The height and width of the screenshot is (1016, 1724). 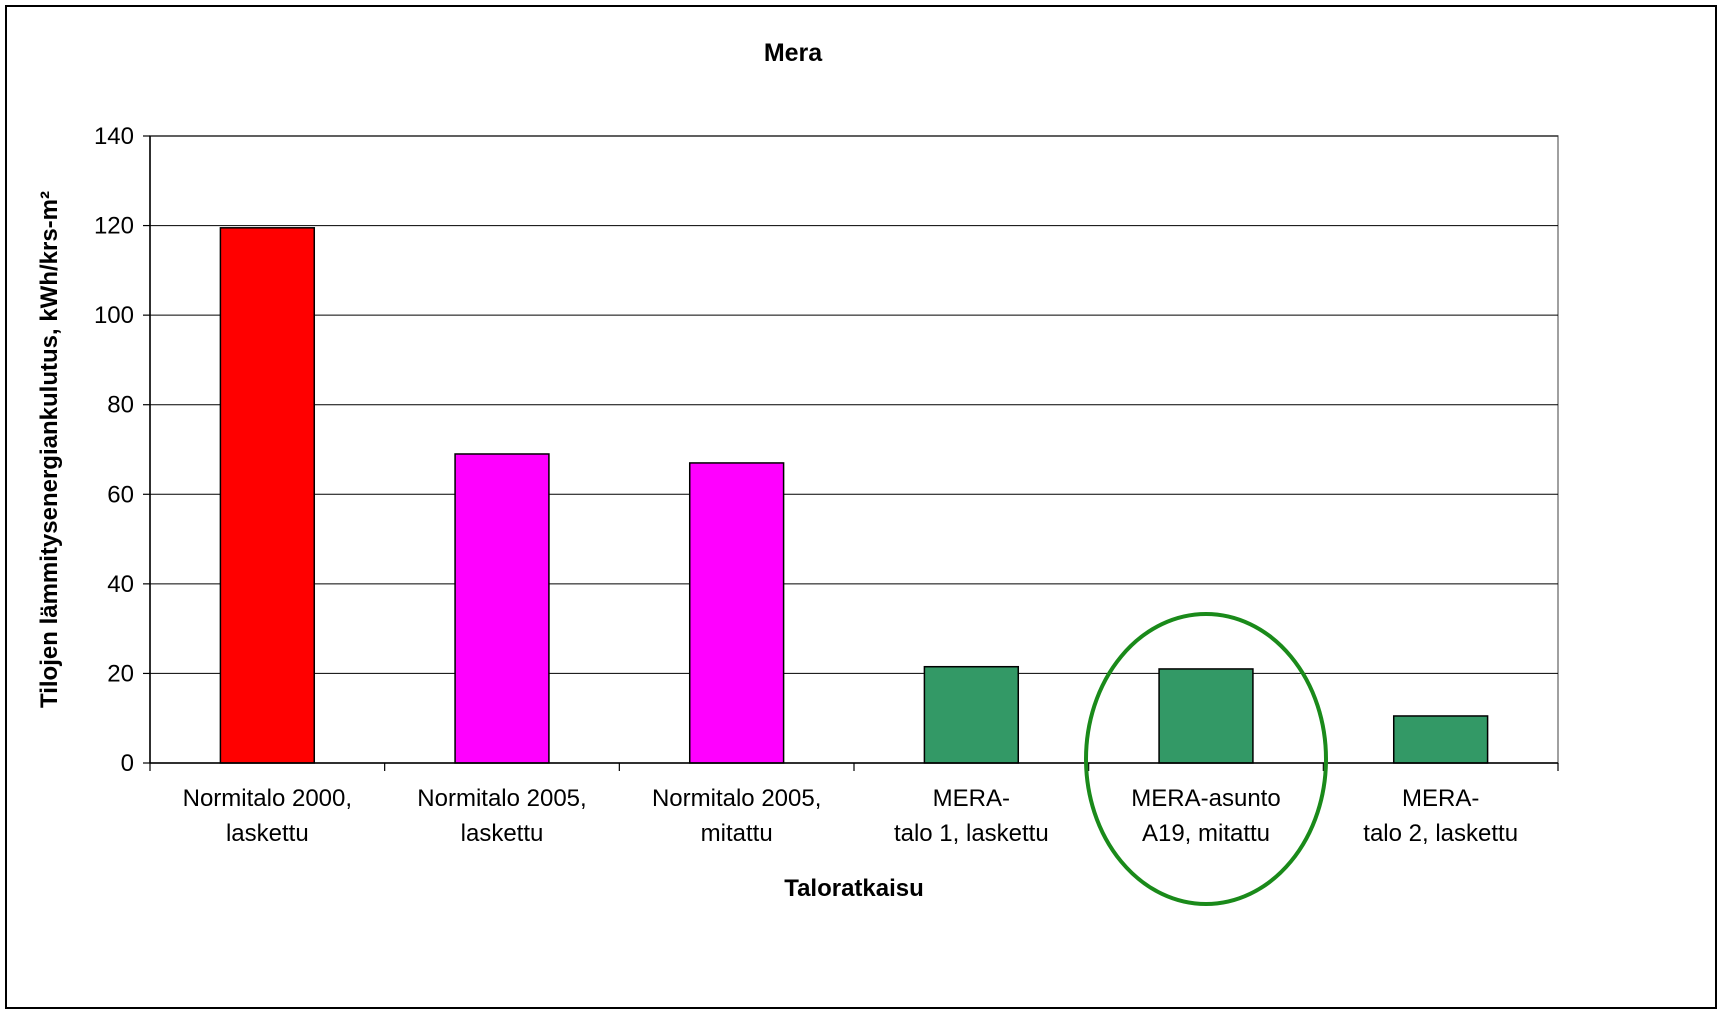 I want to click on highlight-ellipse, so click(x=1206, y=759).